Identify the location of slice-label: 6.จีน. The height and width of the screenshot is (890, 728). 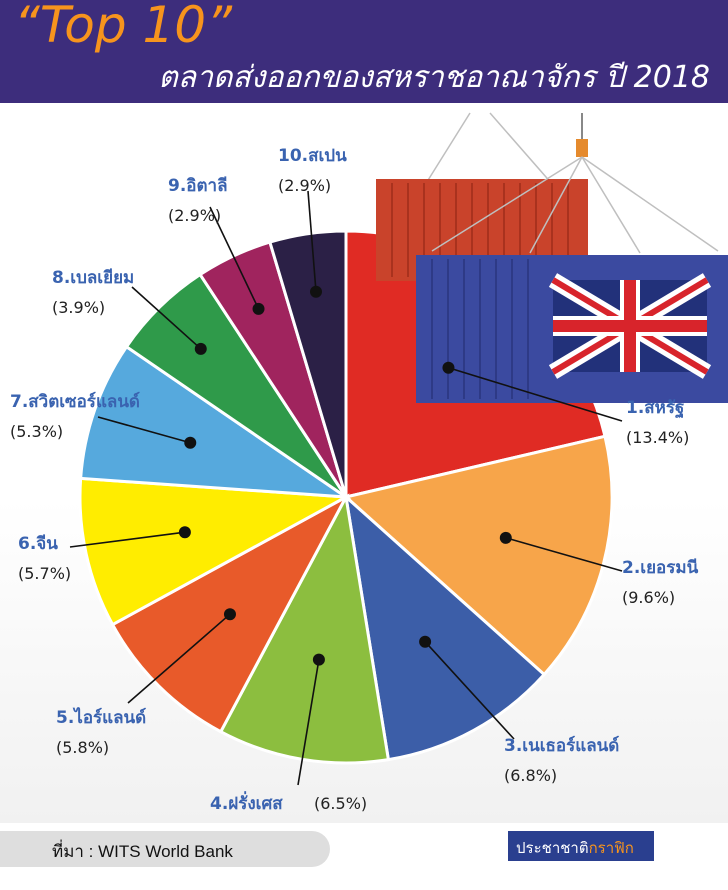
(38, 543).